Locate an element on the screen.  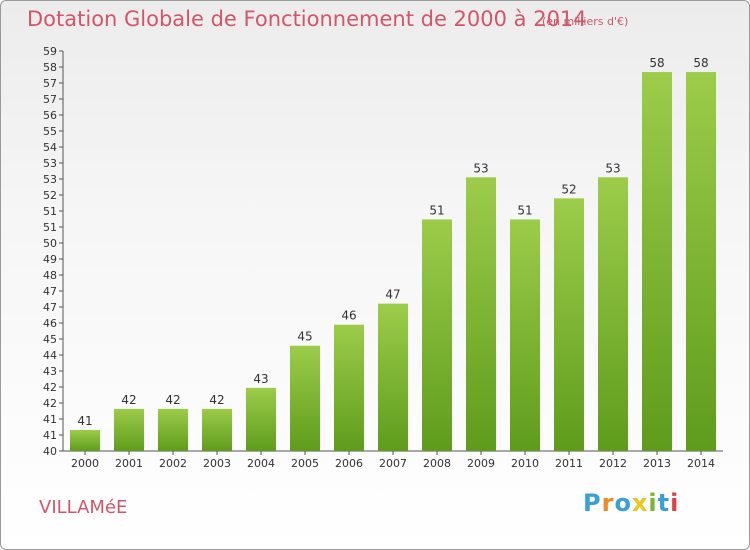
x-tick-label: 2001 is located at coordinates (129, 463).